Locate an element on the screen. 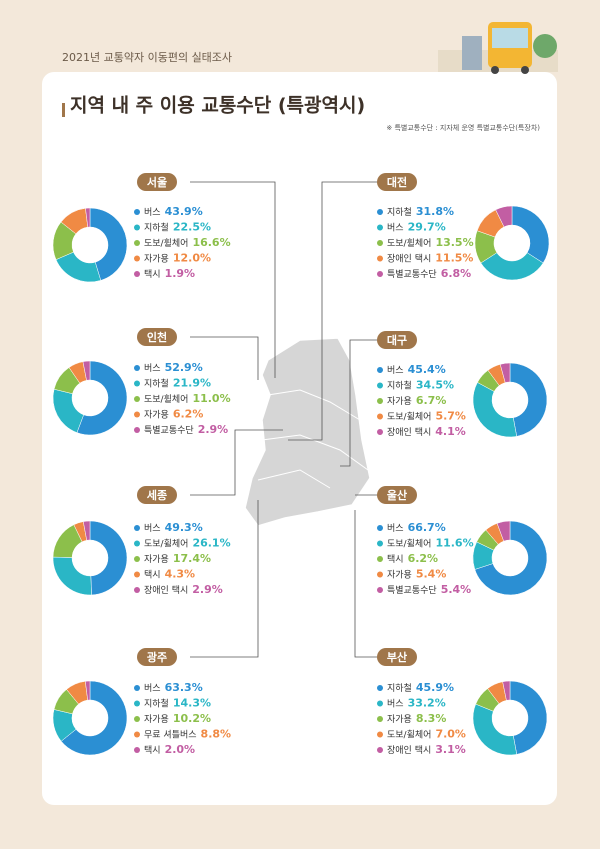 This screenshot has height=853, width=600. legend-entry: 지하철 31.8% is located at coordinates (420, 211).